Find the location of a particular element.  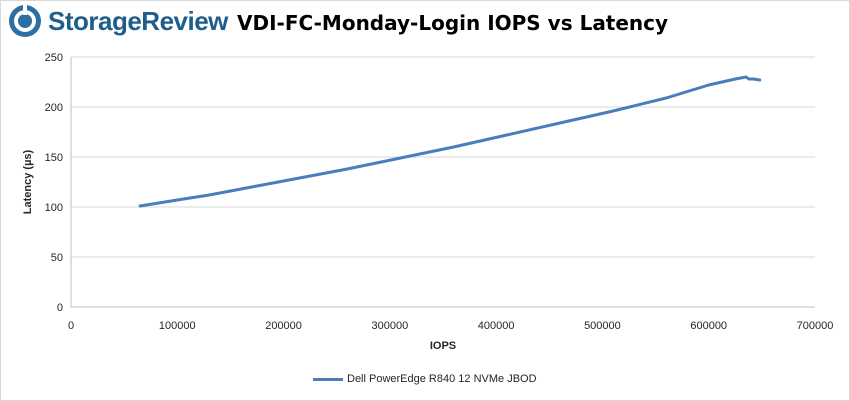

legend-label: Dell PowerEdge R840 12 NVMe JBOD is located at coordinates (442, 379).